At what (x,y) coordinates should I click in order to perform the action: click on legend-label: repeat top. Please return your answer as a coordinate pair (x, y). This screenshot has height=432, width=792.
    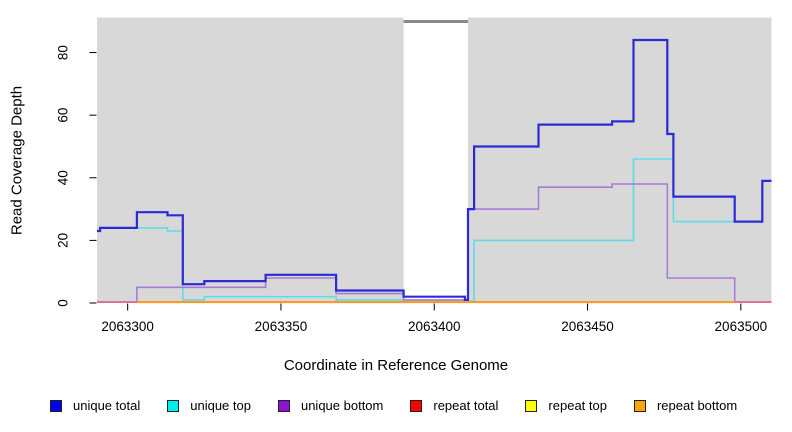
    Looking at the image, I should click on (577, 405).